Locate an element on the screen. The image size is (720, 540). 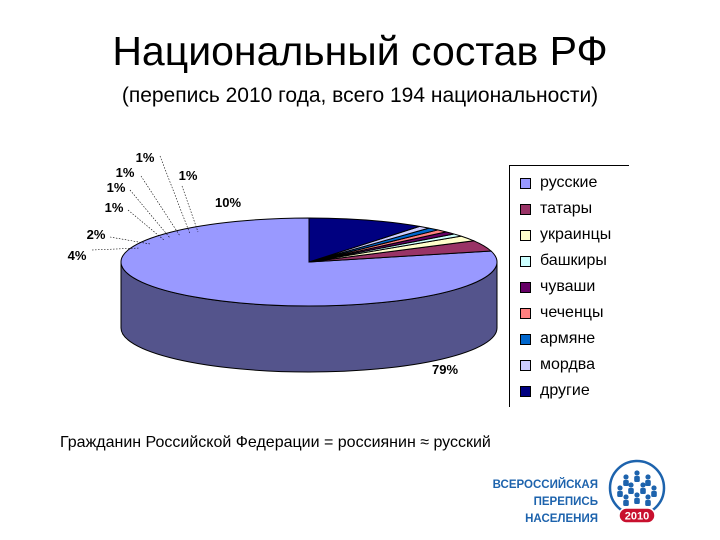
legend-label-6: армяне is located at coordinates (568, 338).